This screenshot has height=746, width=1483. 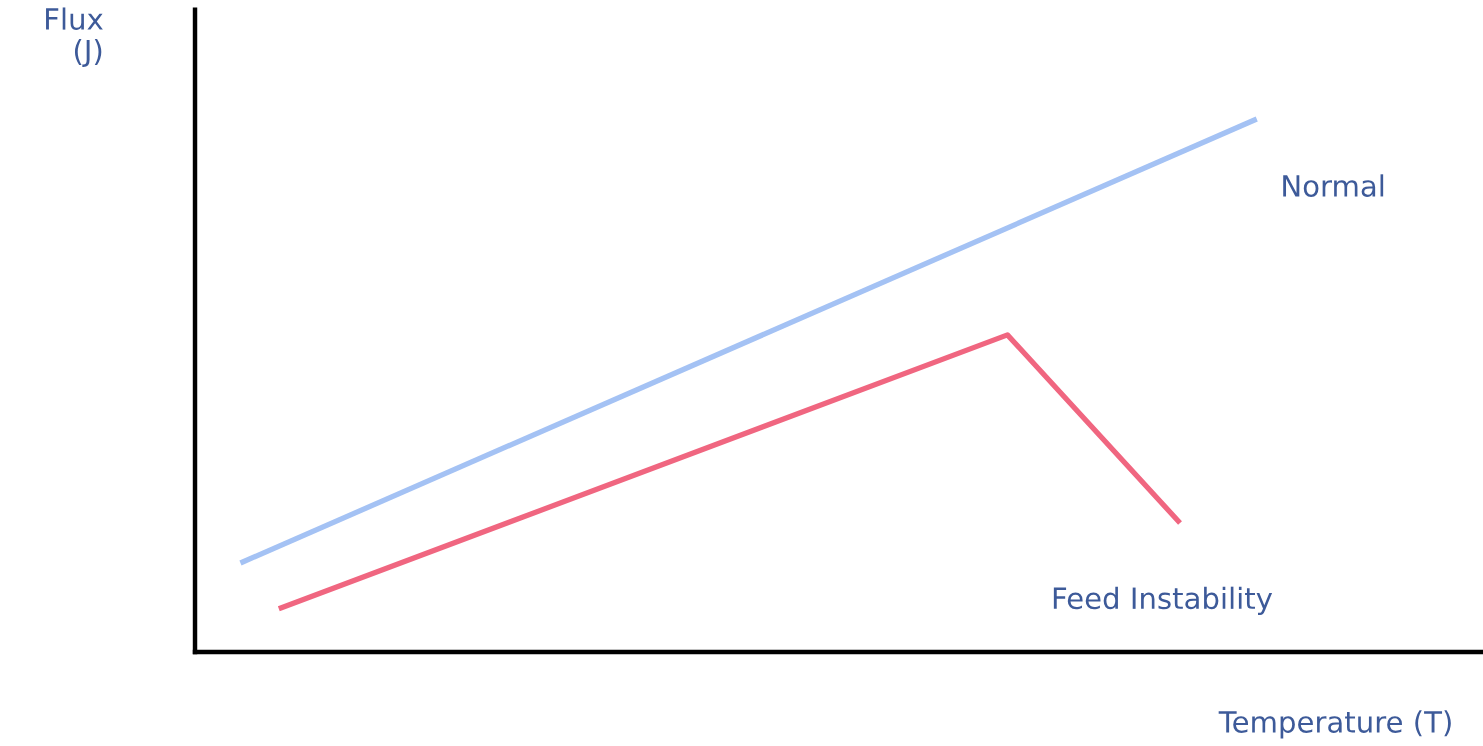 I want to click on x-axis-title: Temperature (T), so click(x=1334, y=724).